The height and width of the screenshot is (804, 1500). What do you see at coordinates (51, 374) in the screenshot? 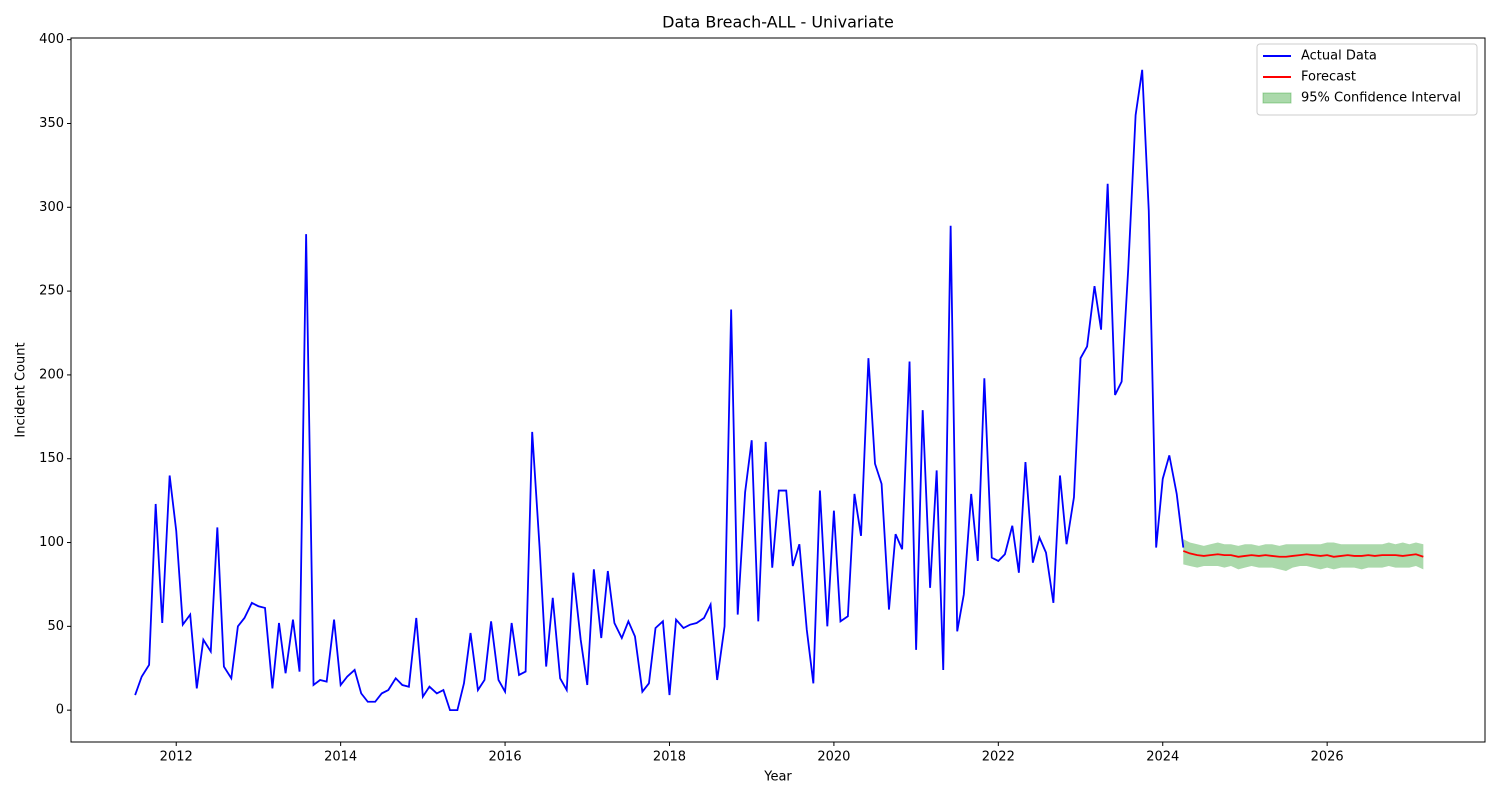
I see `y-tick-label: 200` at bounding box center [51, 374].